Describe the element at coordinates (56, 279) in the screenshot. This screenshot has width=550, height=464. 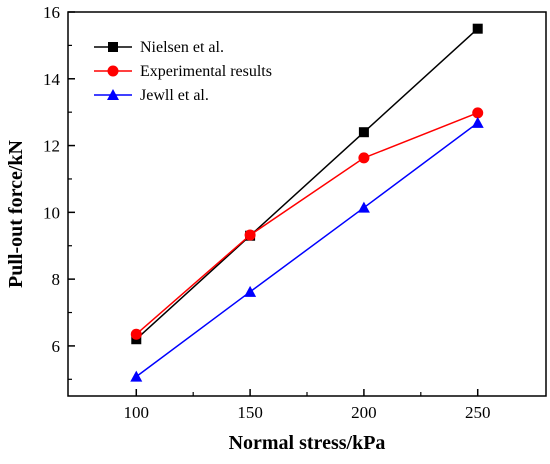
I see `y-tick-label: 8` at that location.